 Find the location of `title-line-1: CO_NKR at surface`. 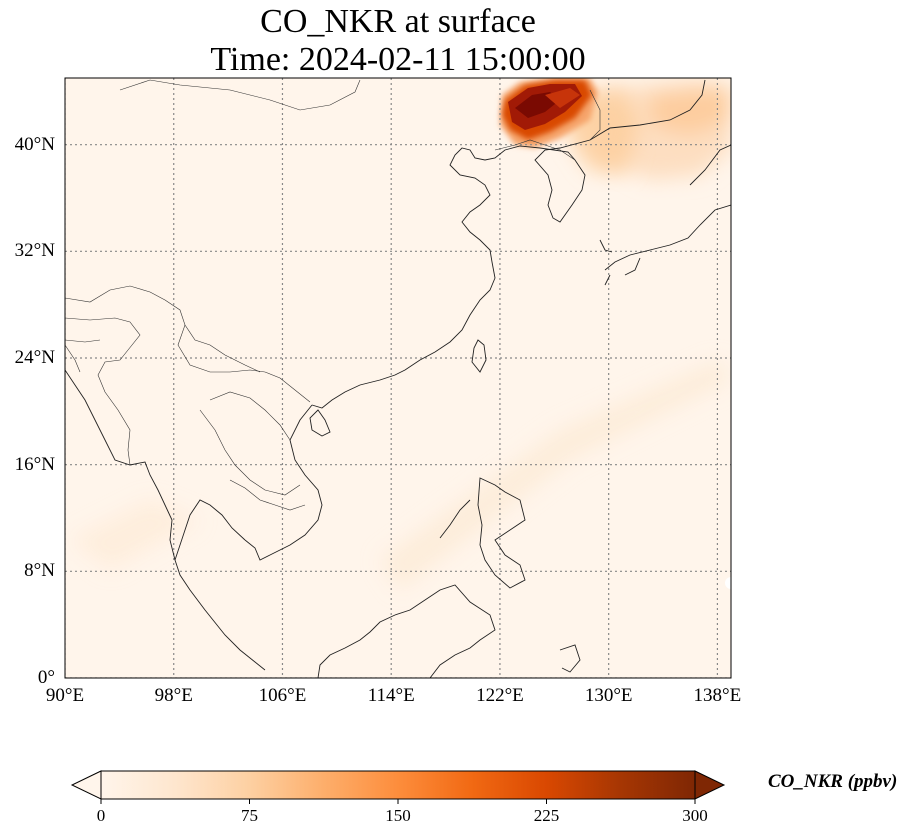

title-line-1: CO_NKR at surface is located at coordinates (398, 21).